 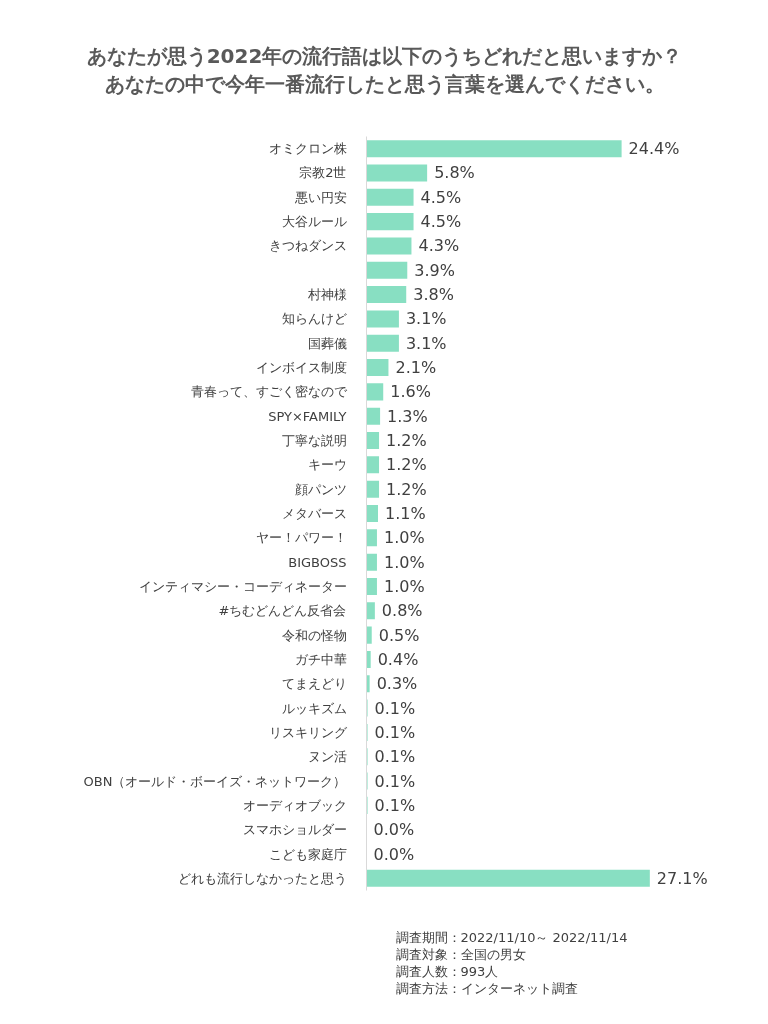 What do you see at coordinates (314, 708) in the screenshot?
I see `y-tick-label: ルッキズム` at bounding box center [314, 708].